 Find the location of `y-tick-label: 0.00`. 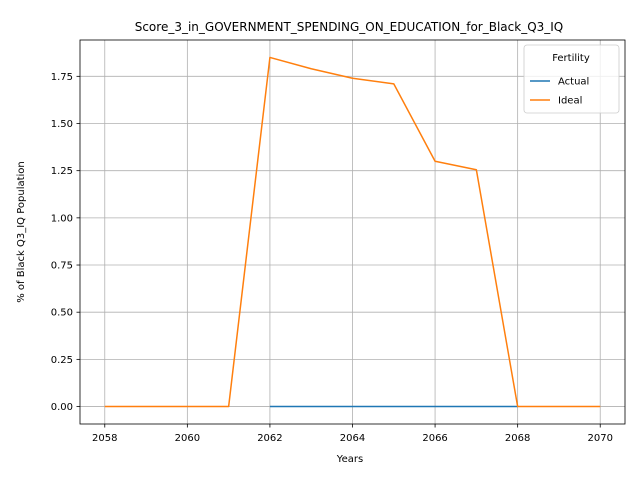

y-tick-label: 0.00 is located at coordinates (62, 407).